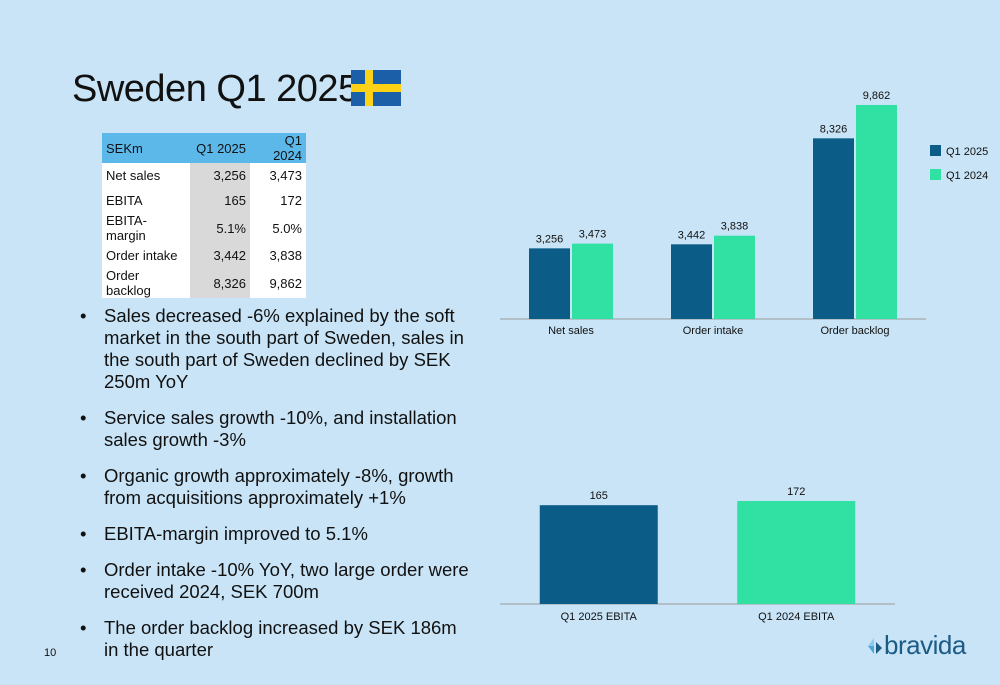 This screenshot has width=1000, height=685. What do you see at coordinates (376, 88) in the screenshot?
I see `sweden-flag-icon` at bounding box center [376, 88].